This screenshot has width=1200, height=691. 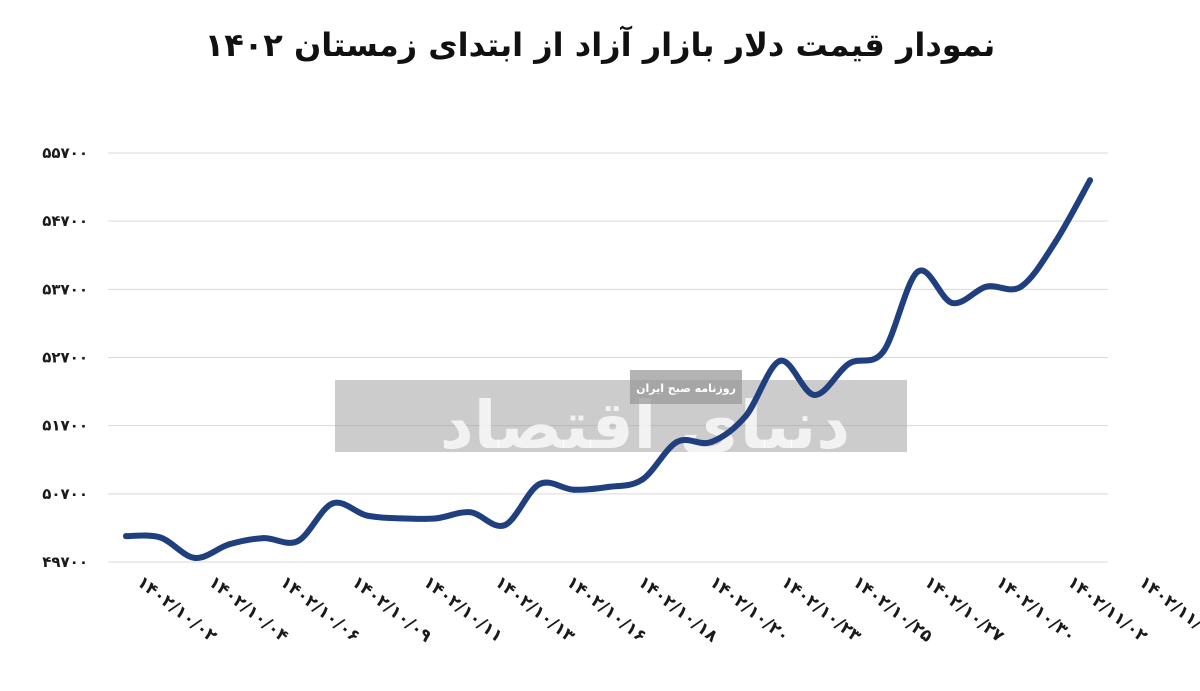 What do you see at coordinates (65, 562) in the screenshot?
I see `y-tick-label: ۴۹۷۰۰` at bounding box center [65, 562].